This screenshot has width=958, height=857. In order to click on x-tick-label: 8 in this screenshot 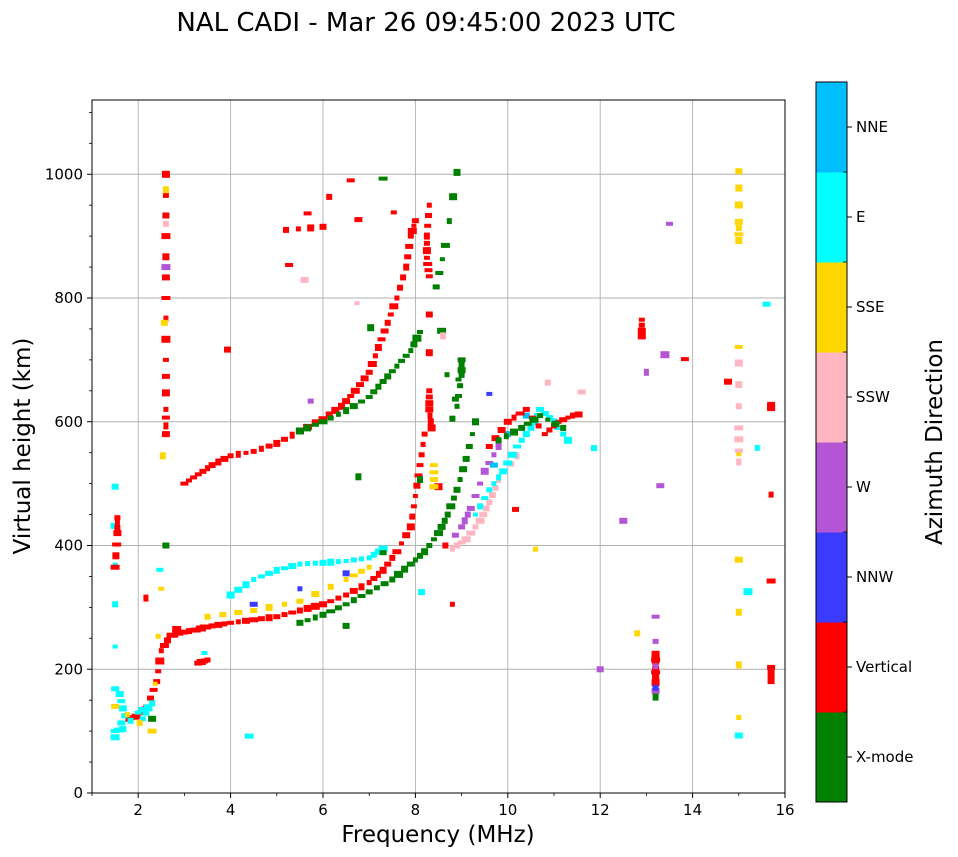, I will do `click(416, 810)`.